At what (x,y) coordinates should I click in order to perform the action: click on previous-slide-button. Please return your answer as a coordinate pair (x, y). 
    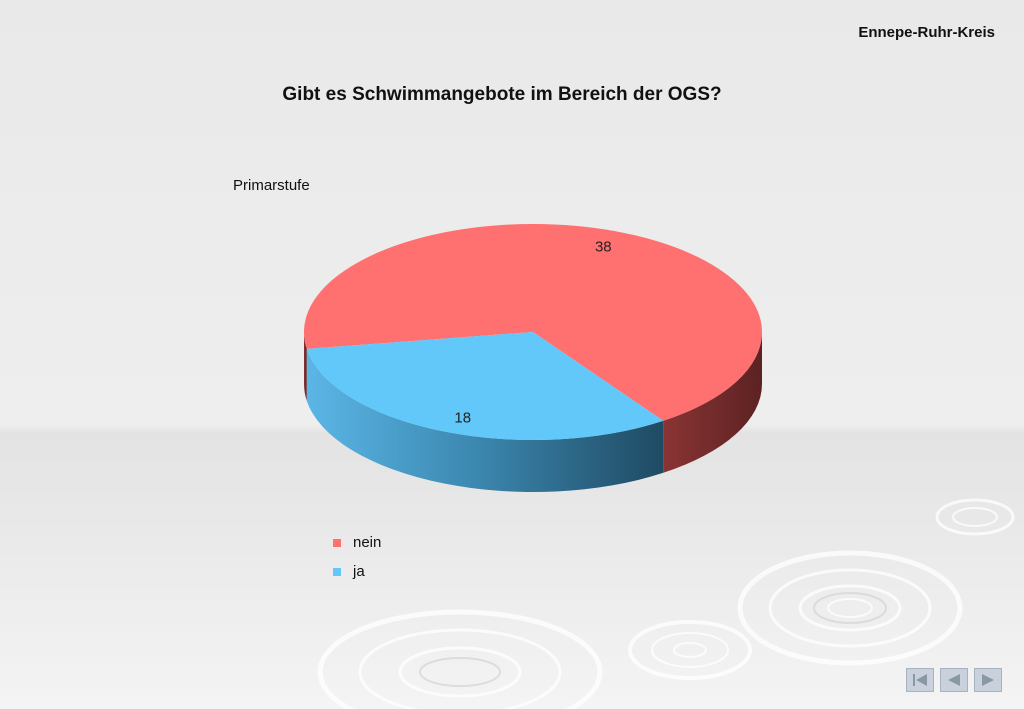
    Looking at the image, I should click on (954, 680).